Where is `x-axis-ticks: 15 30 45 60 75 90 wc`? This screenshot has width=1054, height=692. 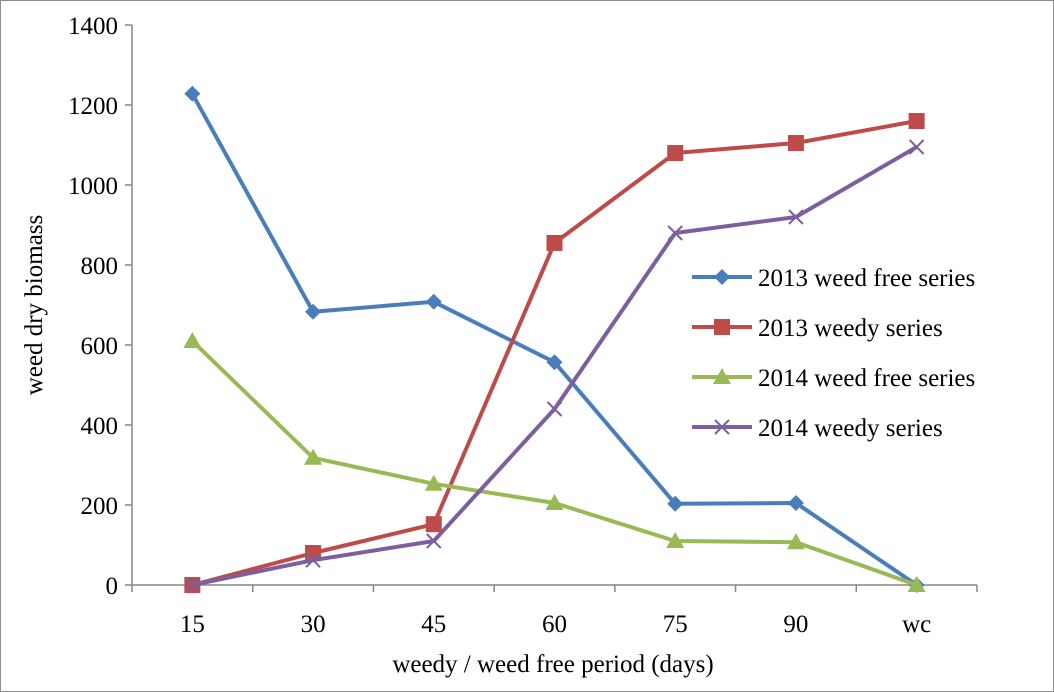
x-axis-ticks: 15 30 45 60 75 90 wc is located at coordinates (554, 611).